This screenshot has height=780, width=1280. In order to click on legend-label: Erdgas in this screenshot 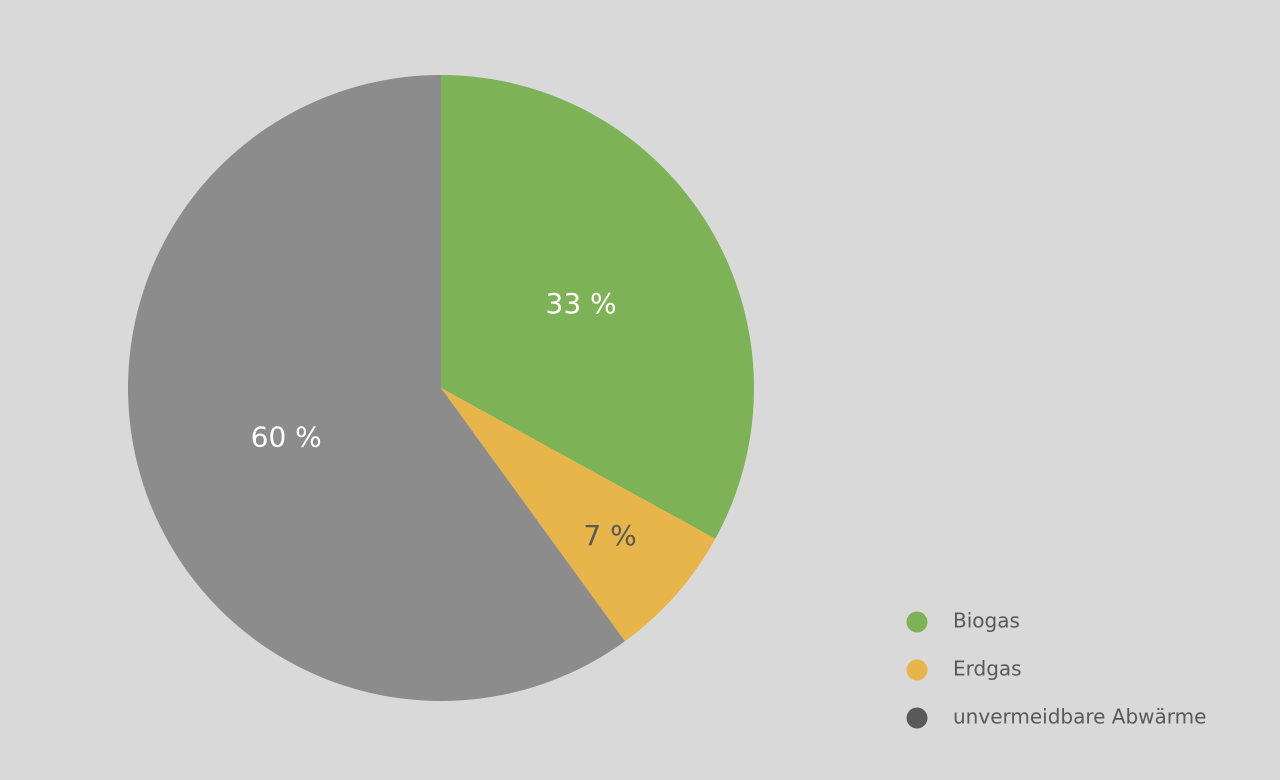, I will do `click(987, 669)`.